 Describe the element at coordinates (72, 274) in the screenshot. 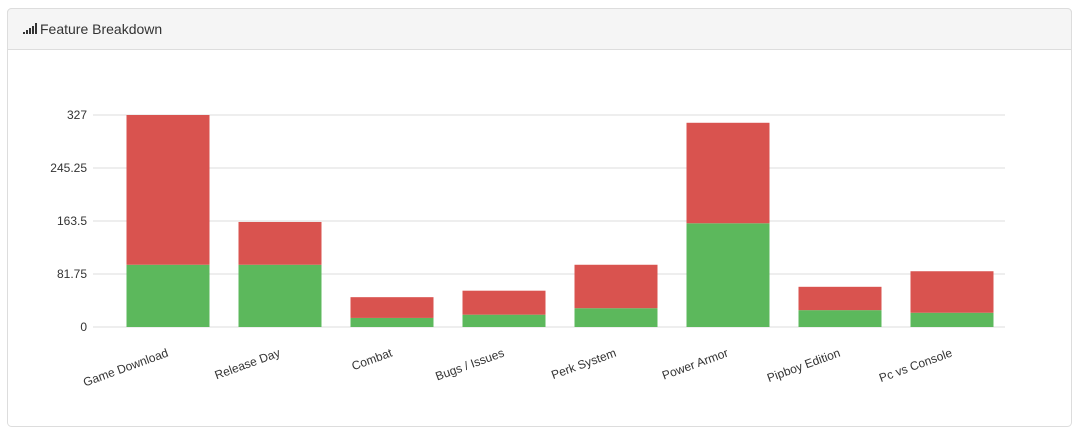

I see `y-tick-label: 81.75` at that location.